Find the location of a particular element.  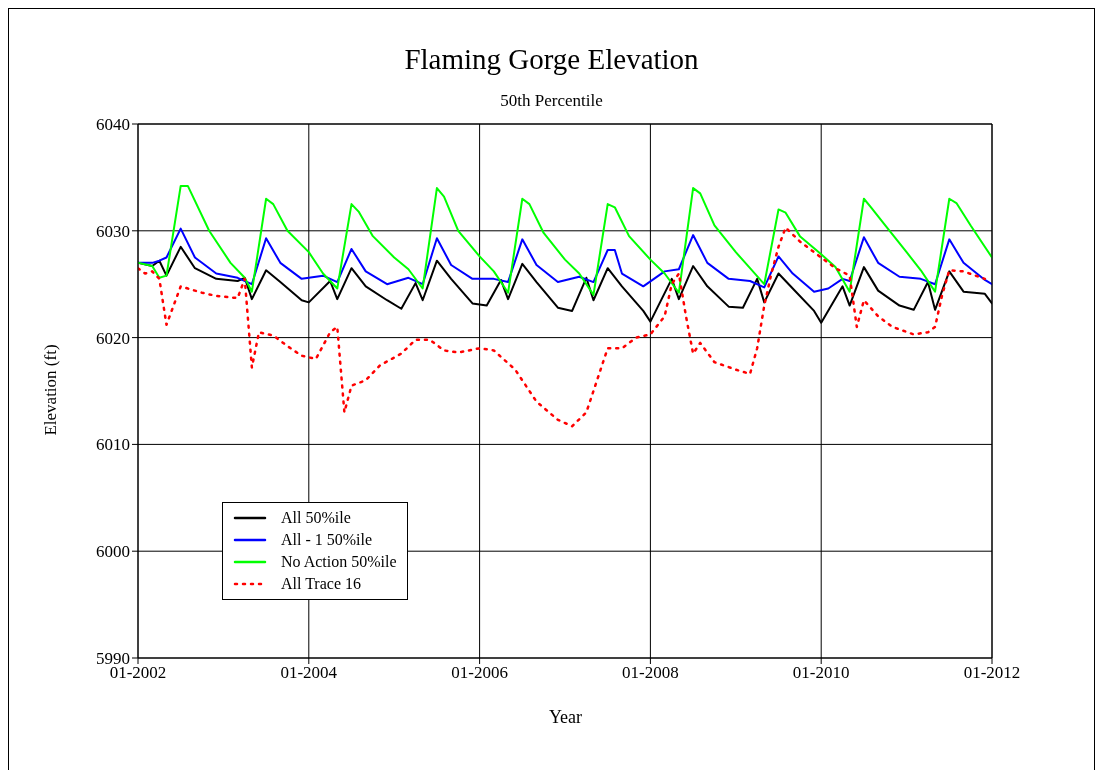

chart-title: Flaming Gorge Elevation is located at coordinates (551, 59).